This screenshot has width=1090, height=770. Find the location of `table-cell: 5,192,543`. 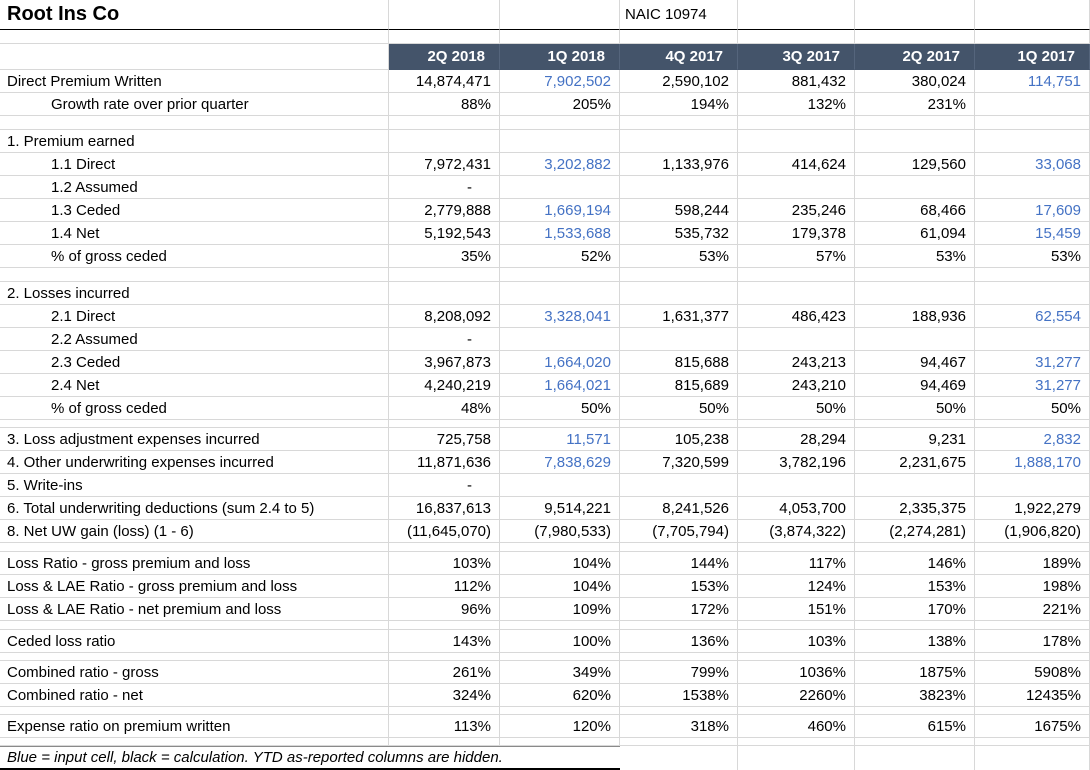

table-cell: 5,192,543 is located at coordinates (444, 233).